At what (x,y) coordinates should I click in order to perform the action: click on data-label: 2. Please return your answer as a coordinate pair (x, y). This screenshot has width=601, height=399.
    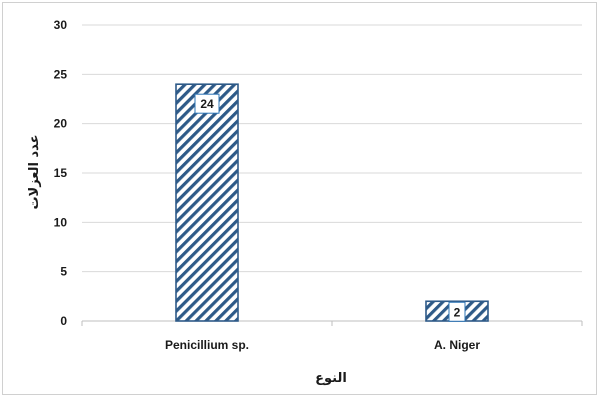
    Looking at the image, I should click on (457, 312).